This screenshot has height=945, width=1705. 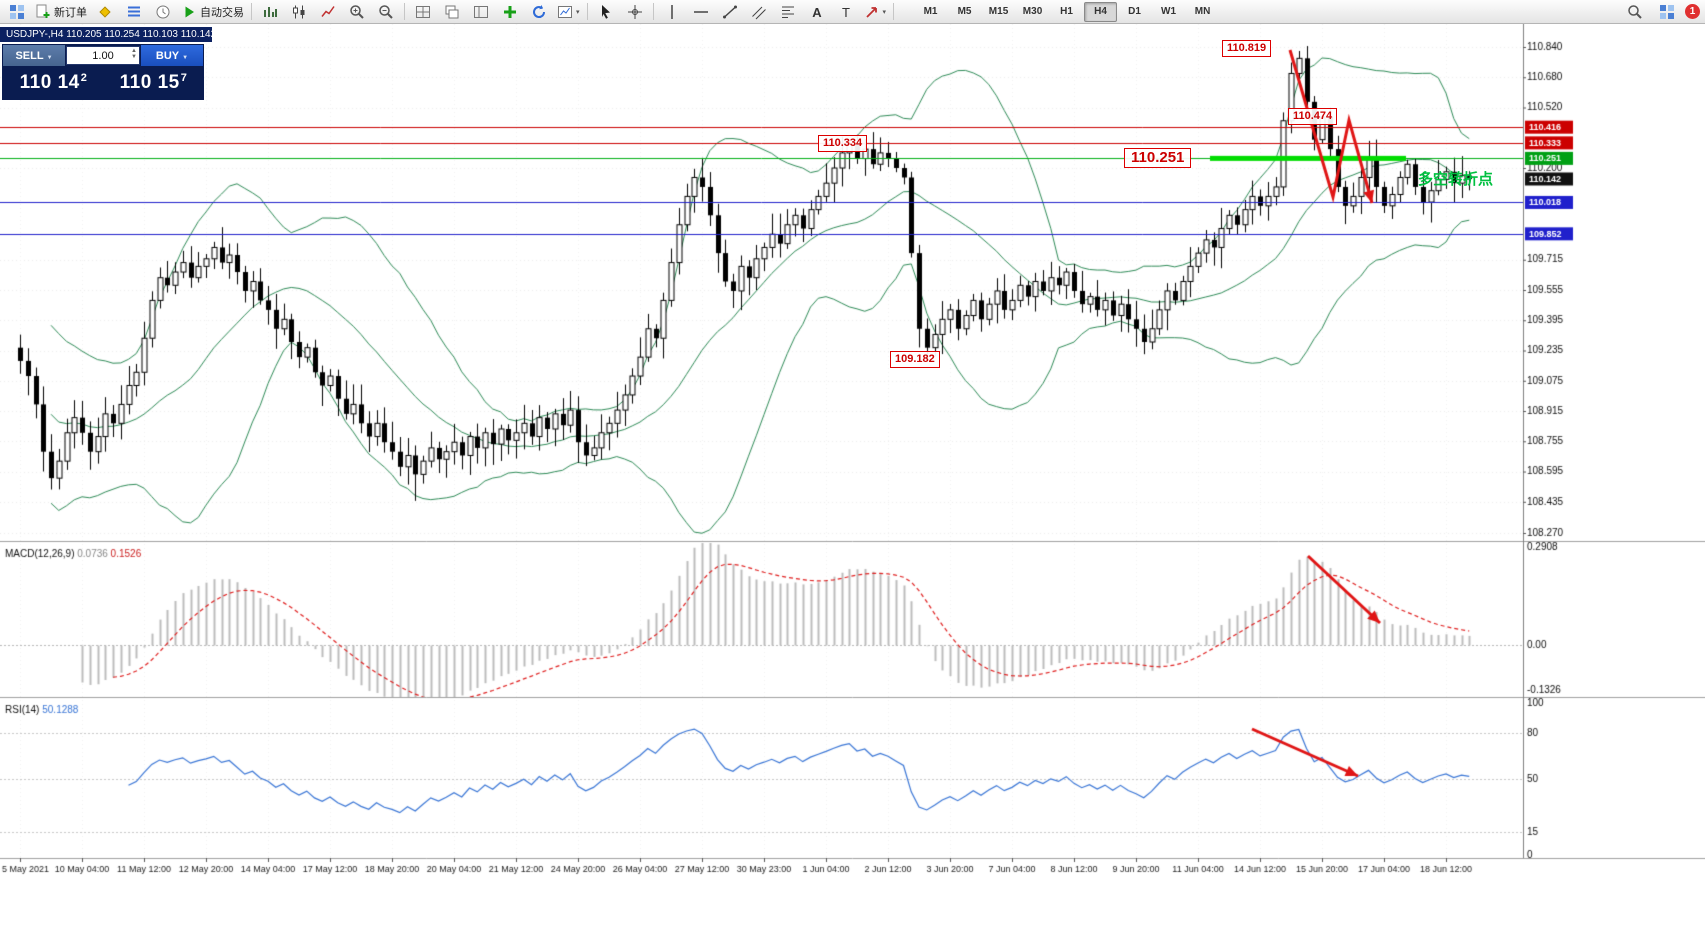 What do you see at coordinates (730, 12) in the screenshot?
I see `trendline-icon` at bounding box center [730, 12].